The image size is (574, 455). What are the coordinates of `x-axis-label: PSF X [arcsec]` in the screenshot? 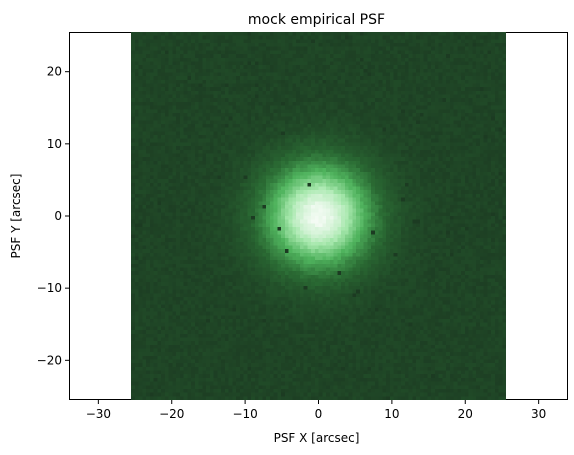 It's located at (317, 438).